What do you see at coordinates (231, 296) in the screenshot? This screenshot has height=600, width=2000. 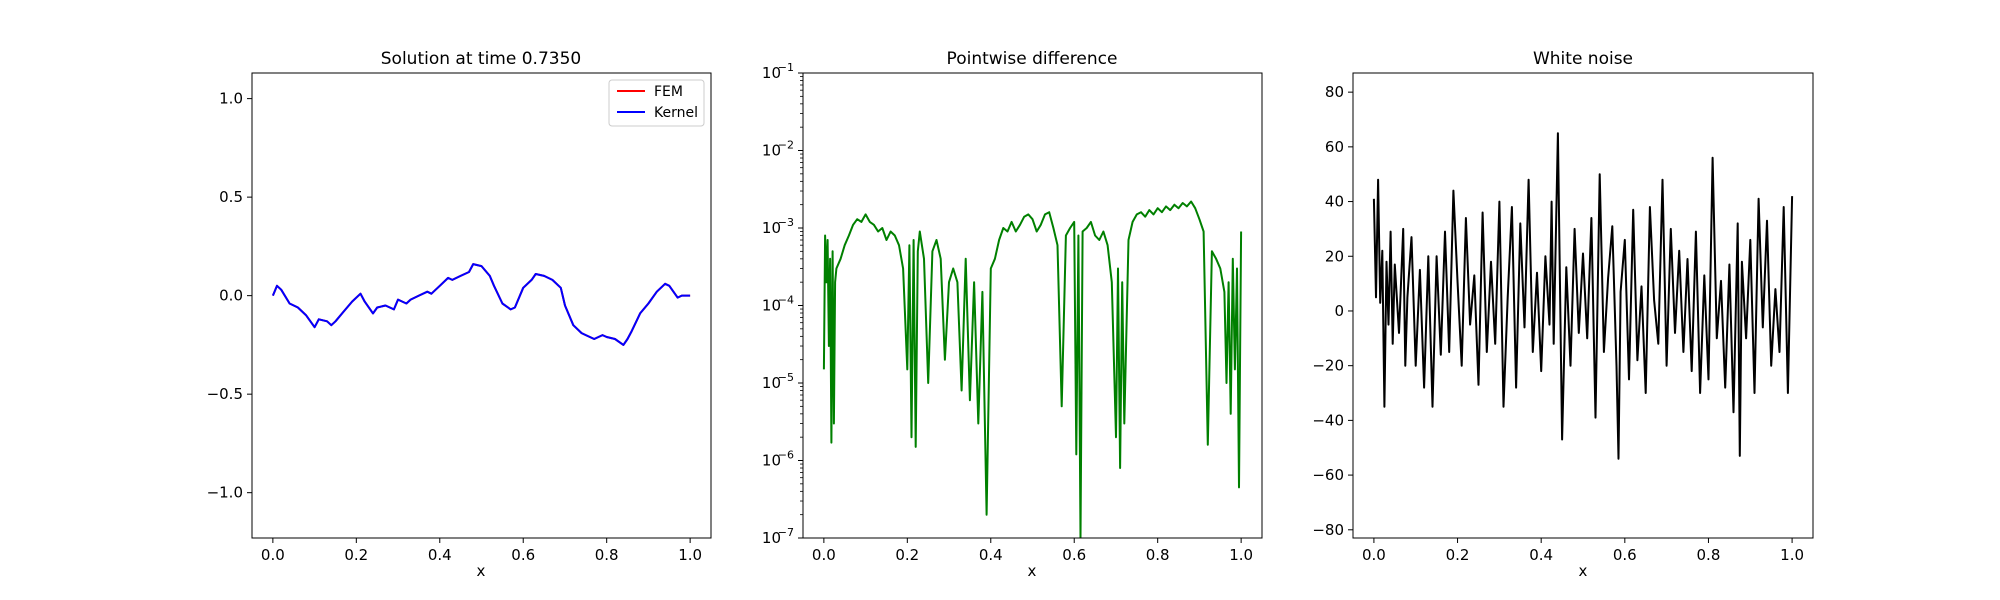 I see `solution-y-tick-label: 0.0` at bounding box center [231, 296].